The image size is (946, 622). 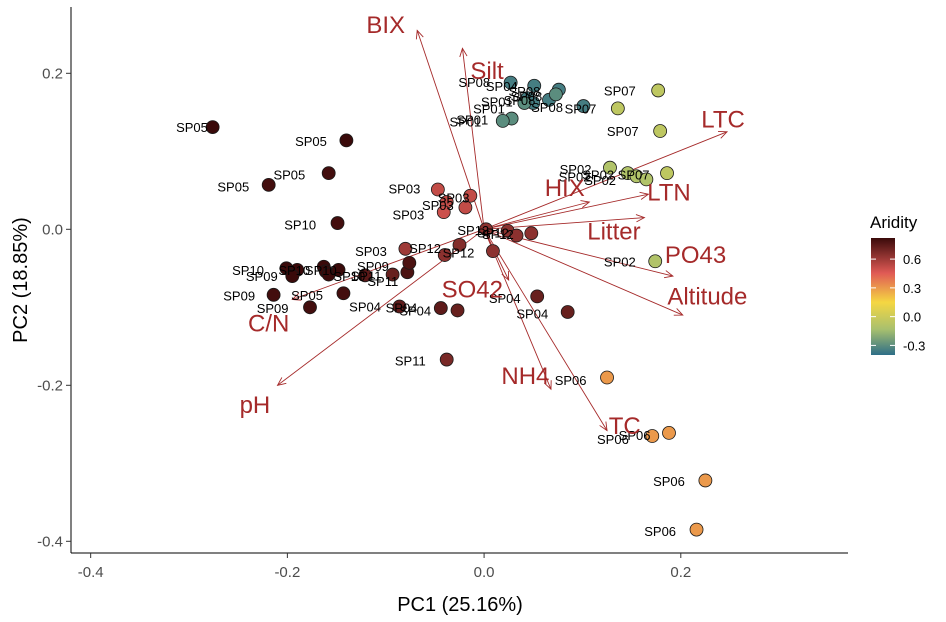 I want to click on y-axis-title: PC2 (18.85%), so click(x=21, y=280).